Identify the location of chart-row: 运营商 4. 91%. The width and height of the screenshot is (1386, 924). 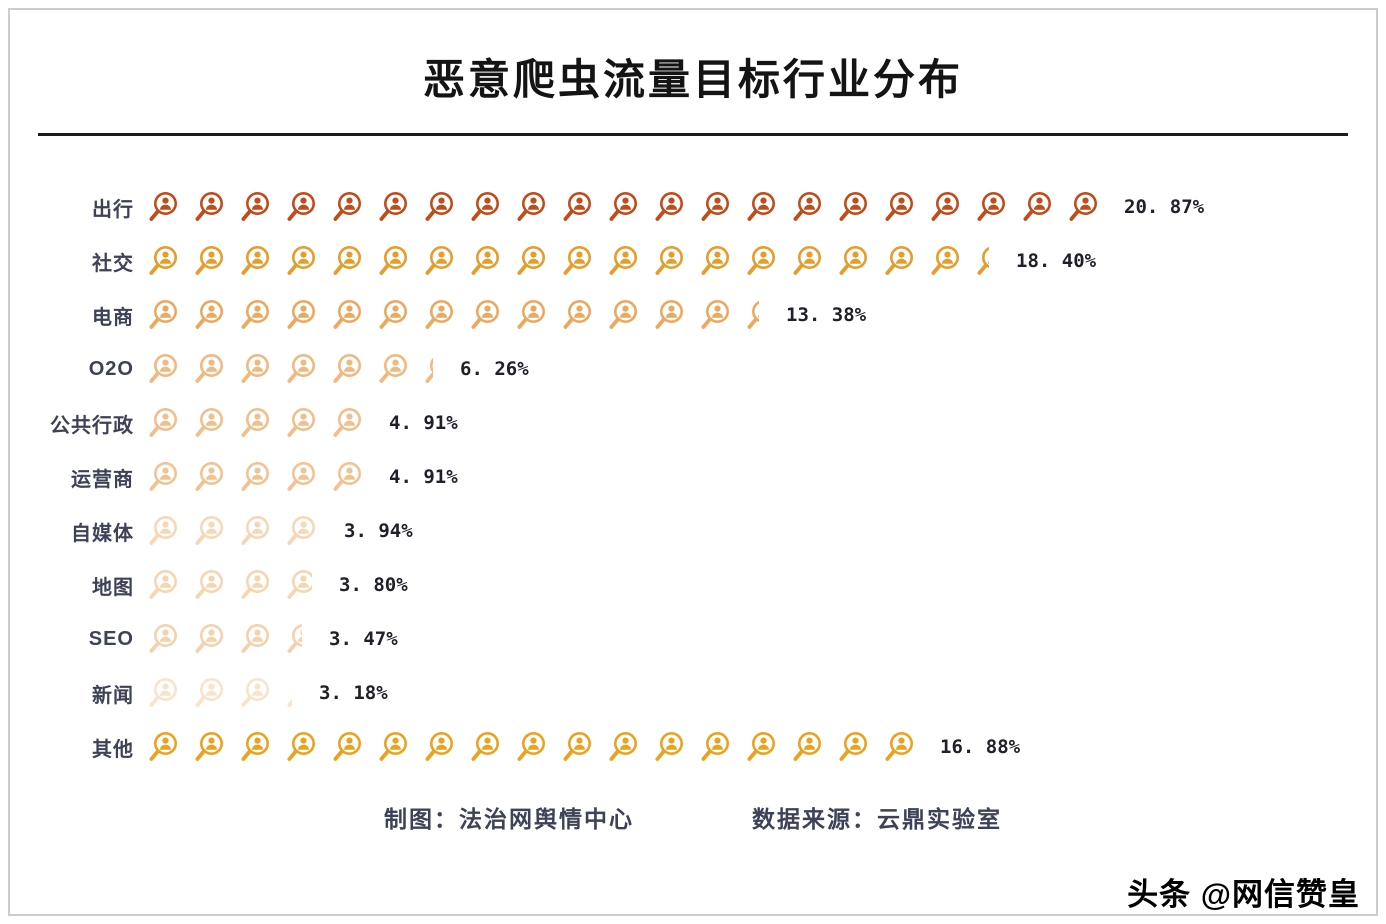
(693, 477).